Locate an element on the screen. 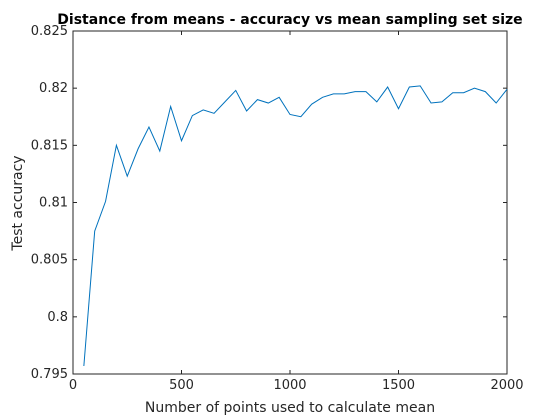  x-tick-label: 500 is located at coordinates (181, 385).